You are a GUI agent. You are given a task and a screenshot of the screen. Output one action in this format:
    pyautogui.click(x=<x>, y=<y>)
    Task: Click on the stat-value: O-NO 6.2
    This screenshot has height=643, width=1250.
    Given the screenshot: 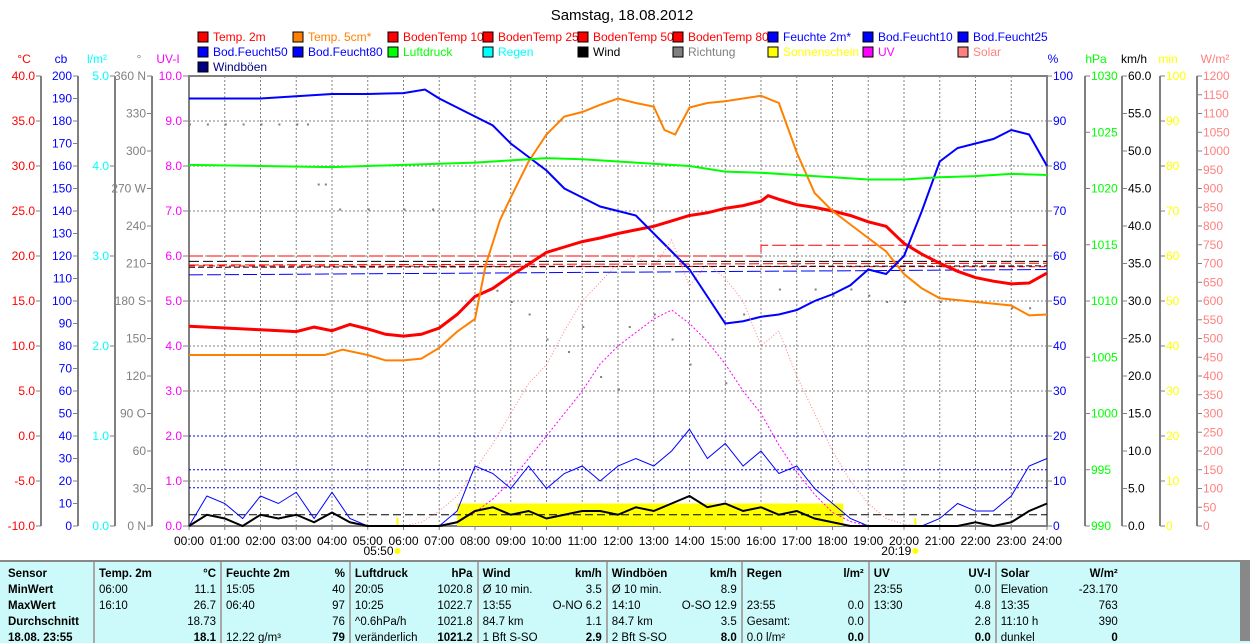 What is the action you would take?
    pyautogui.click(x=577, y=606)
    